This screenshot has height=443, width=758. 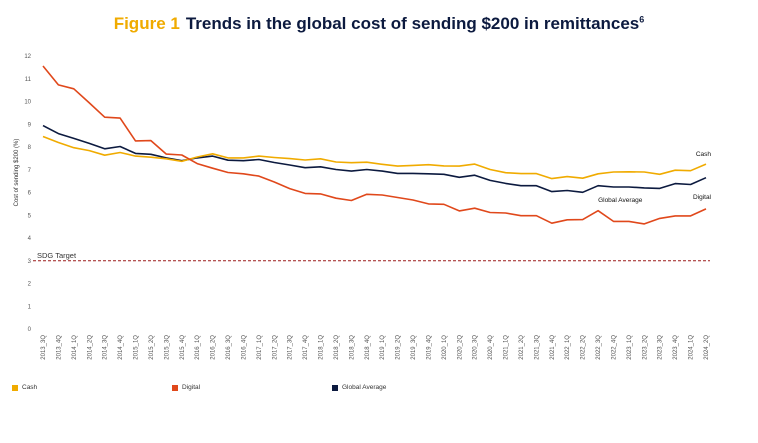 I want to click on annotation-global-average: Global Average, so click(x=620, y=200).